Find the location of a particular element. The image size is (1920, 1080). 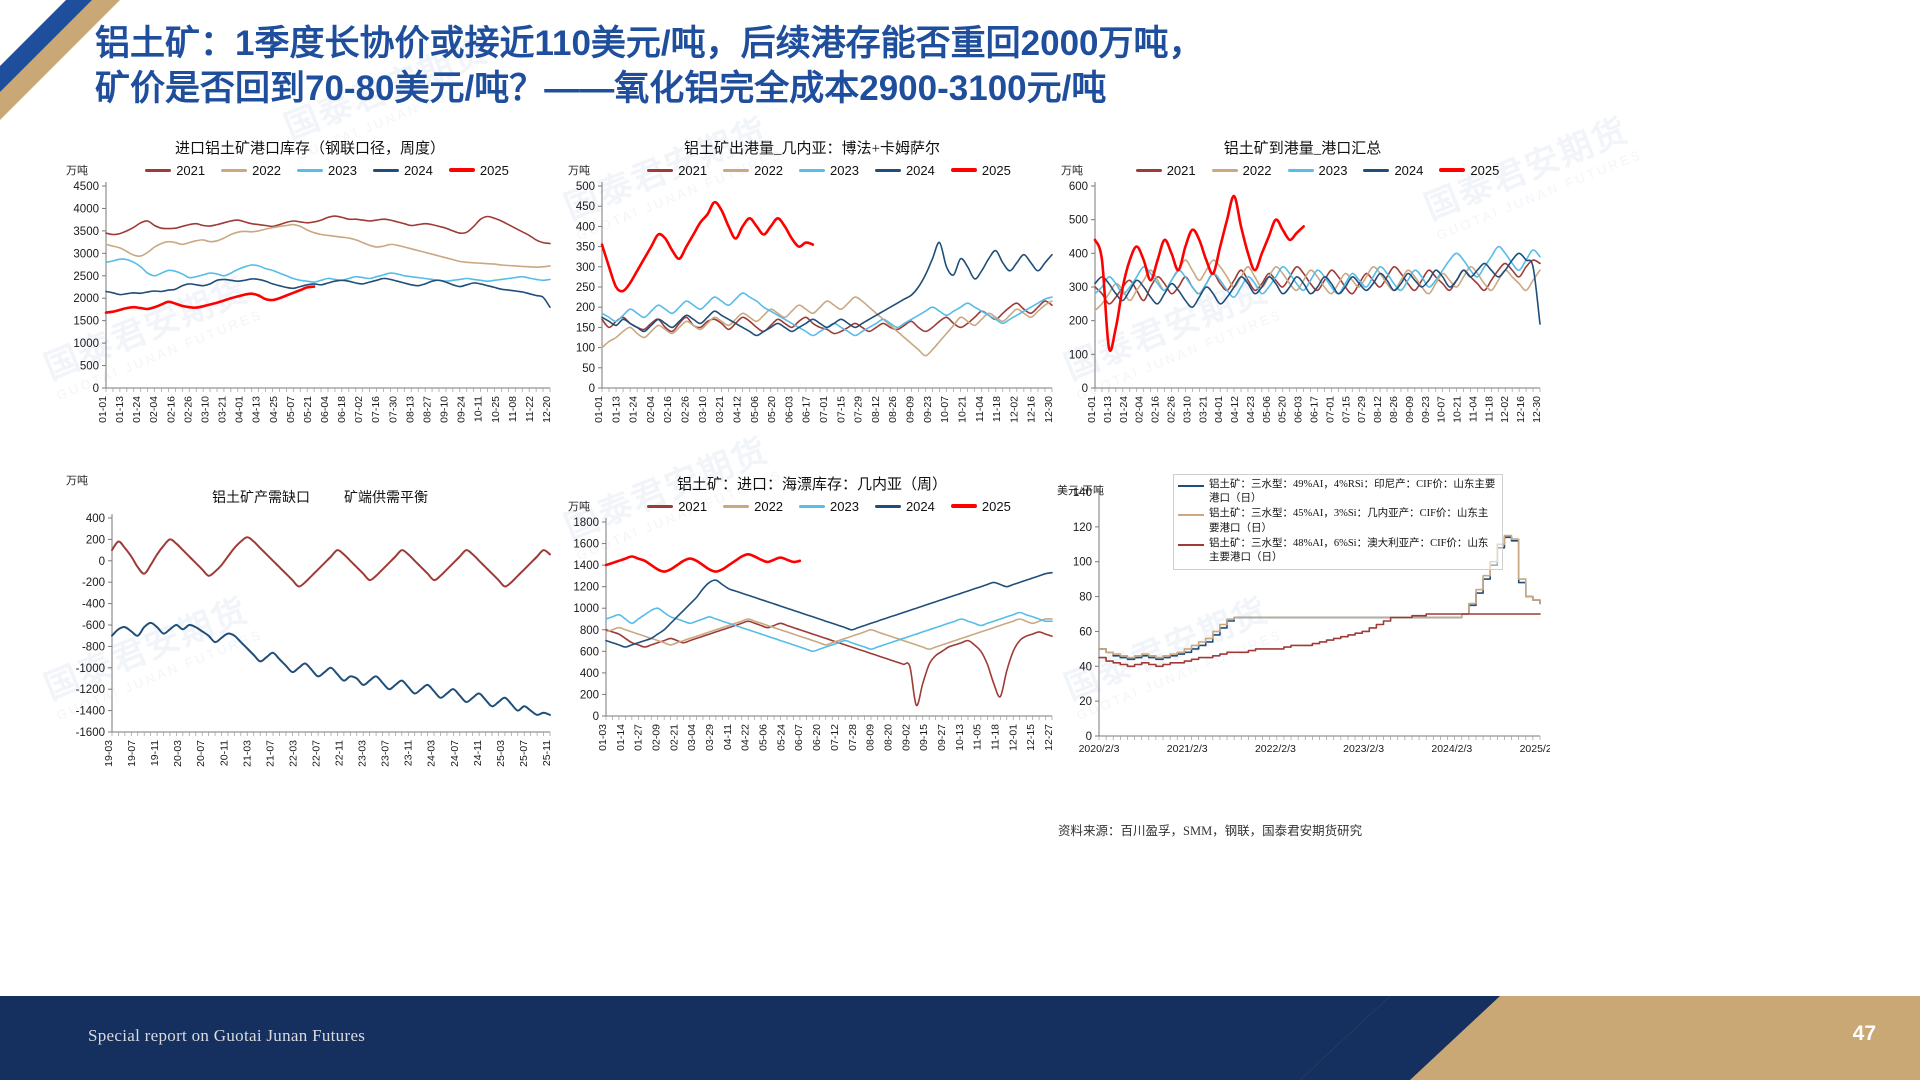

svg-text: 11-18 is located at coordinates (996, 737).